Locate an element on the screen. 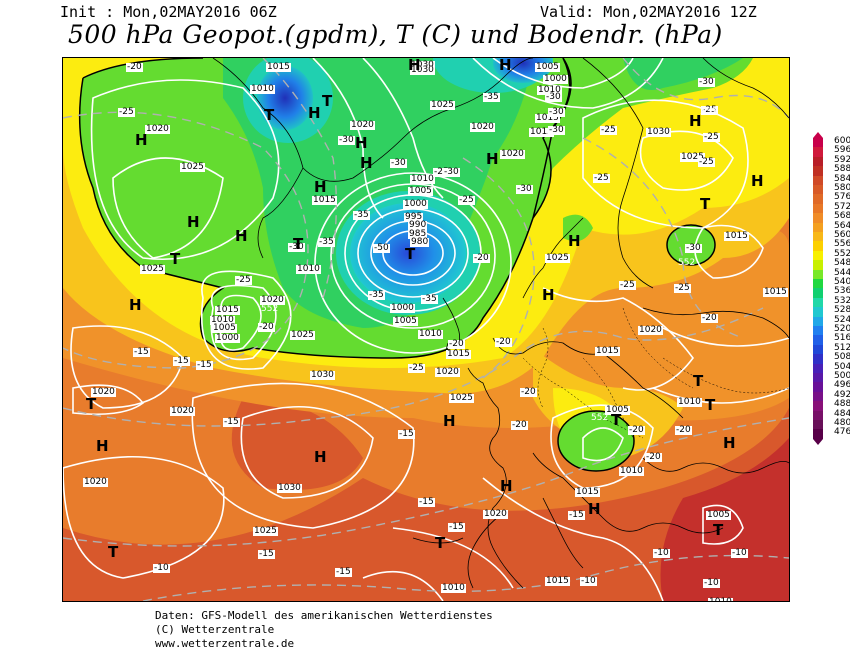 The width and height of the screenshot is (850, 657). legend-value: 572 is located at coordinates (842, 206).